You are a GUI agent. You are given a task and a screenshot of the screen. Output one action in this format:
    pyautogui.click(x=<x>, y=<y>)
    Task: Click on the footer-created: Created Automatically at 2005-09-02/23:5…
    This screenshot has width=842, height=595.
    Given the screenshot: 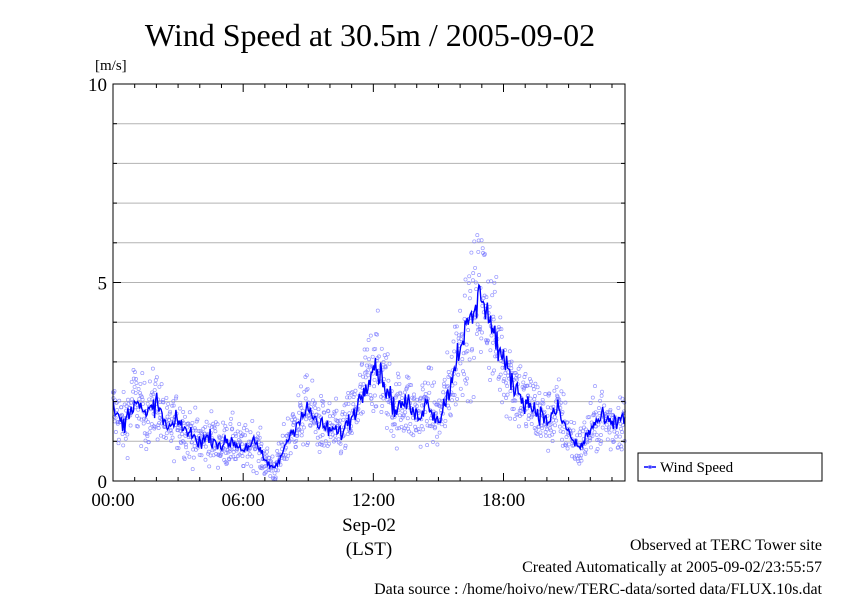 What is the action you would take?
    pyautogui.click(x=672, y=567)
    